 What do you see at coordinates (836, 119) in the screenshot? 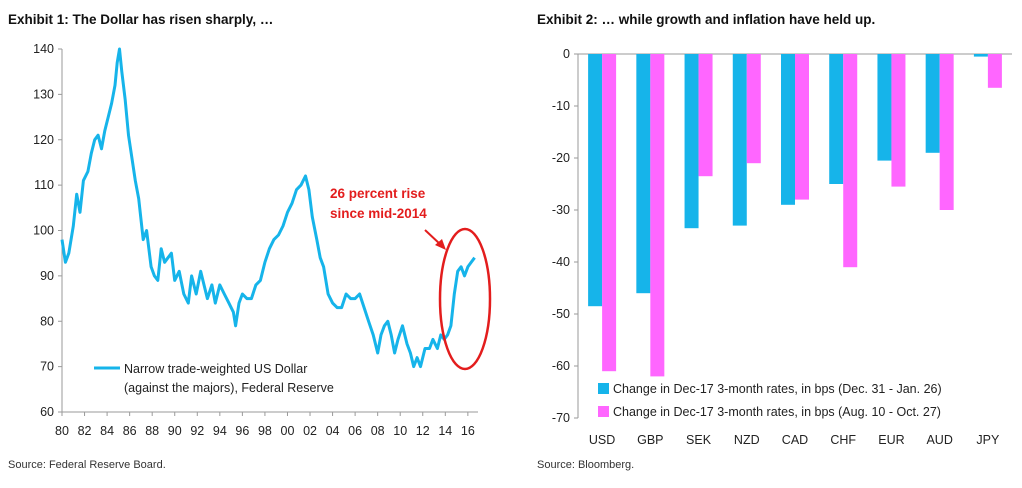
I see `bar-chf-series1` at bounding box center [836, 119].